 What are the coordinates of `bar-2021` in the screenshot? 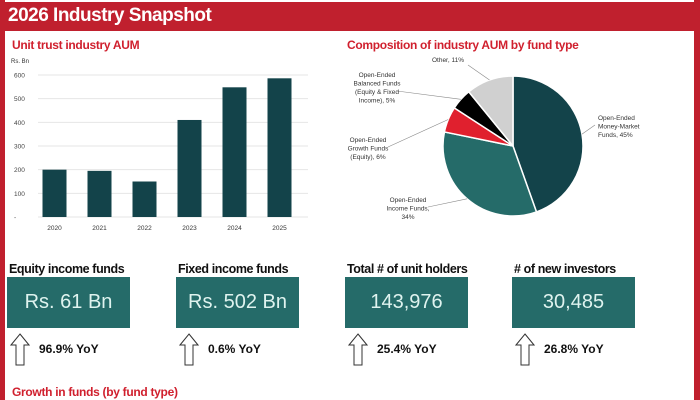 It's located at (99, 193).